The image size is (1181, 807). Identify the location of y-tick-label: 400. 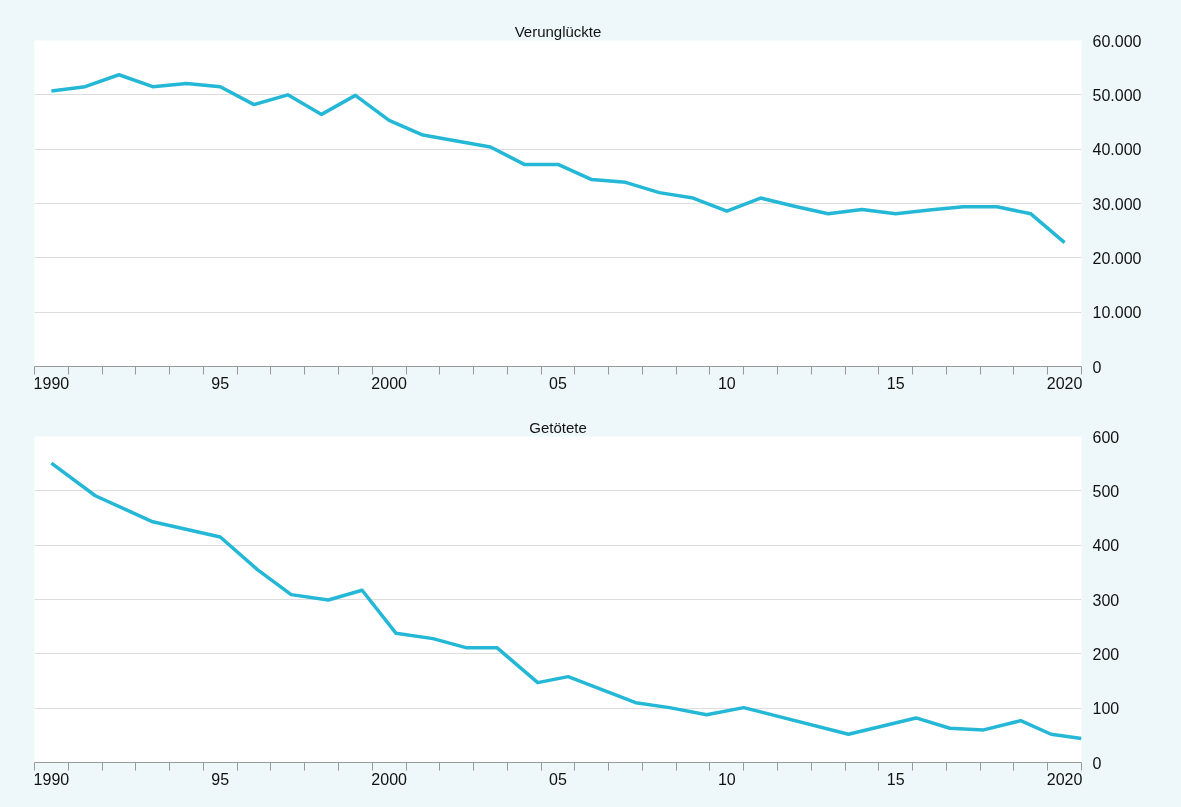
(1106, 546).